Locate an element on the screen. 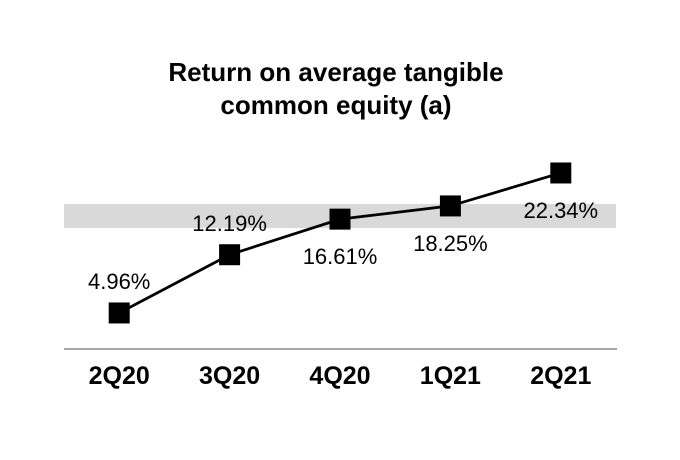 This screenshot has height=460, width=680. x-axis-label: 1Q21 is located at coordinates (450, 376).